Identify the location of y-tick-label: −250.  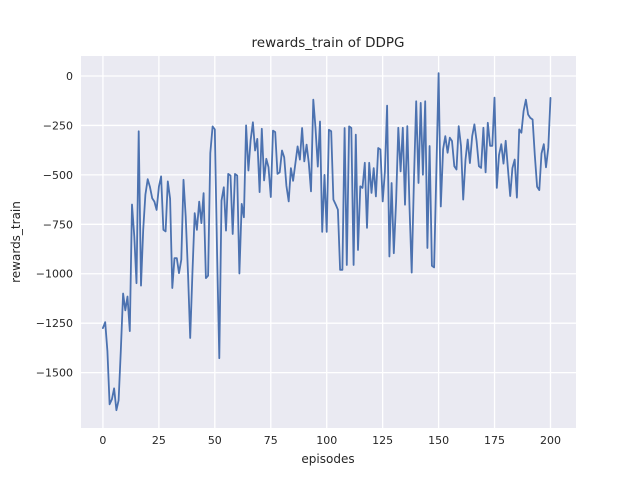
(58, 125).